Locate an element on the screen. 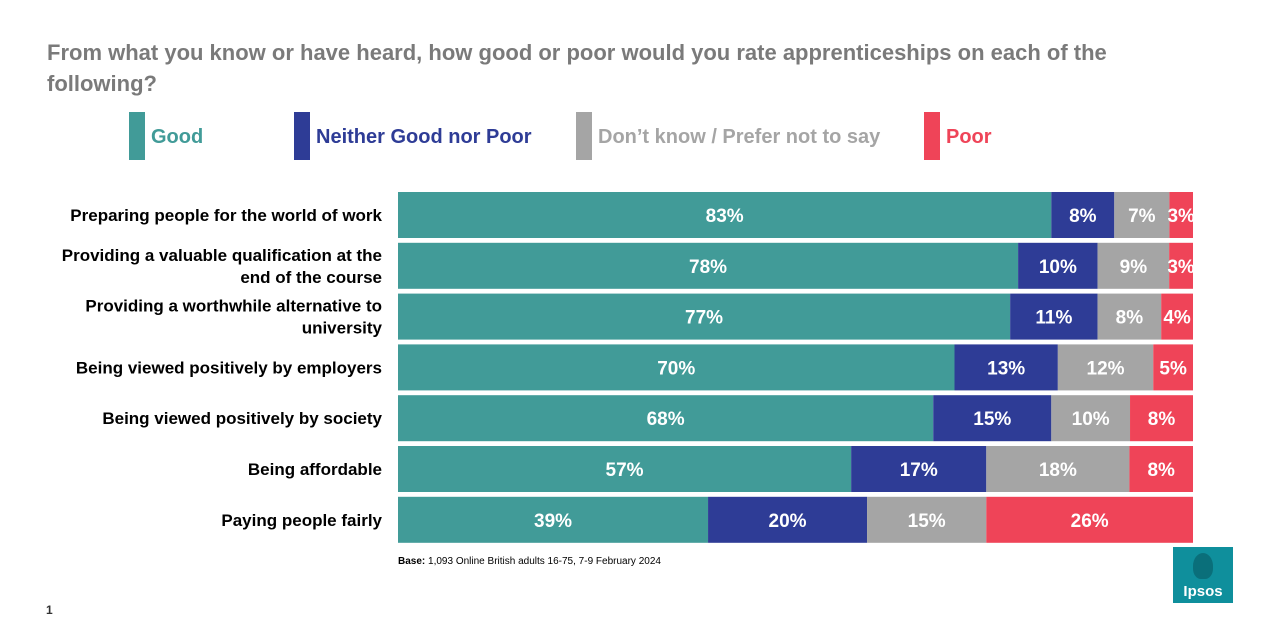 The height and width of the screenshot is (617, 1280). data-label: 26% is located at coordinates (1090, 521).